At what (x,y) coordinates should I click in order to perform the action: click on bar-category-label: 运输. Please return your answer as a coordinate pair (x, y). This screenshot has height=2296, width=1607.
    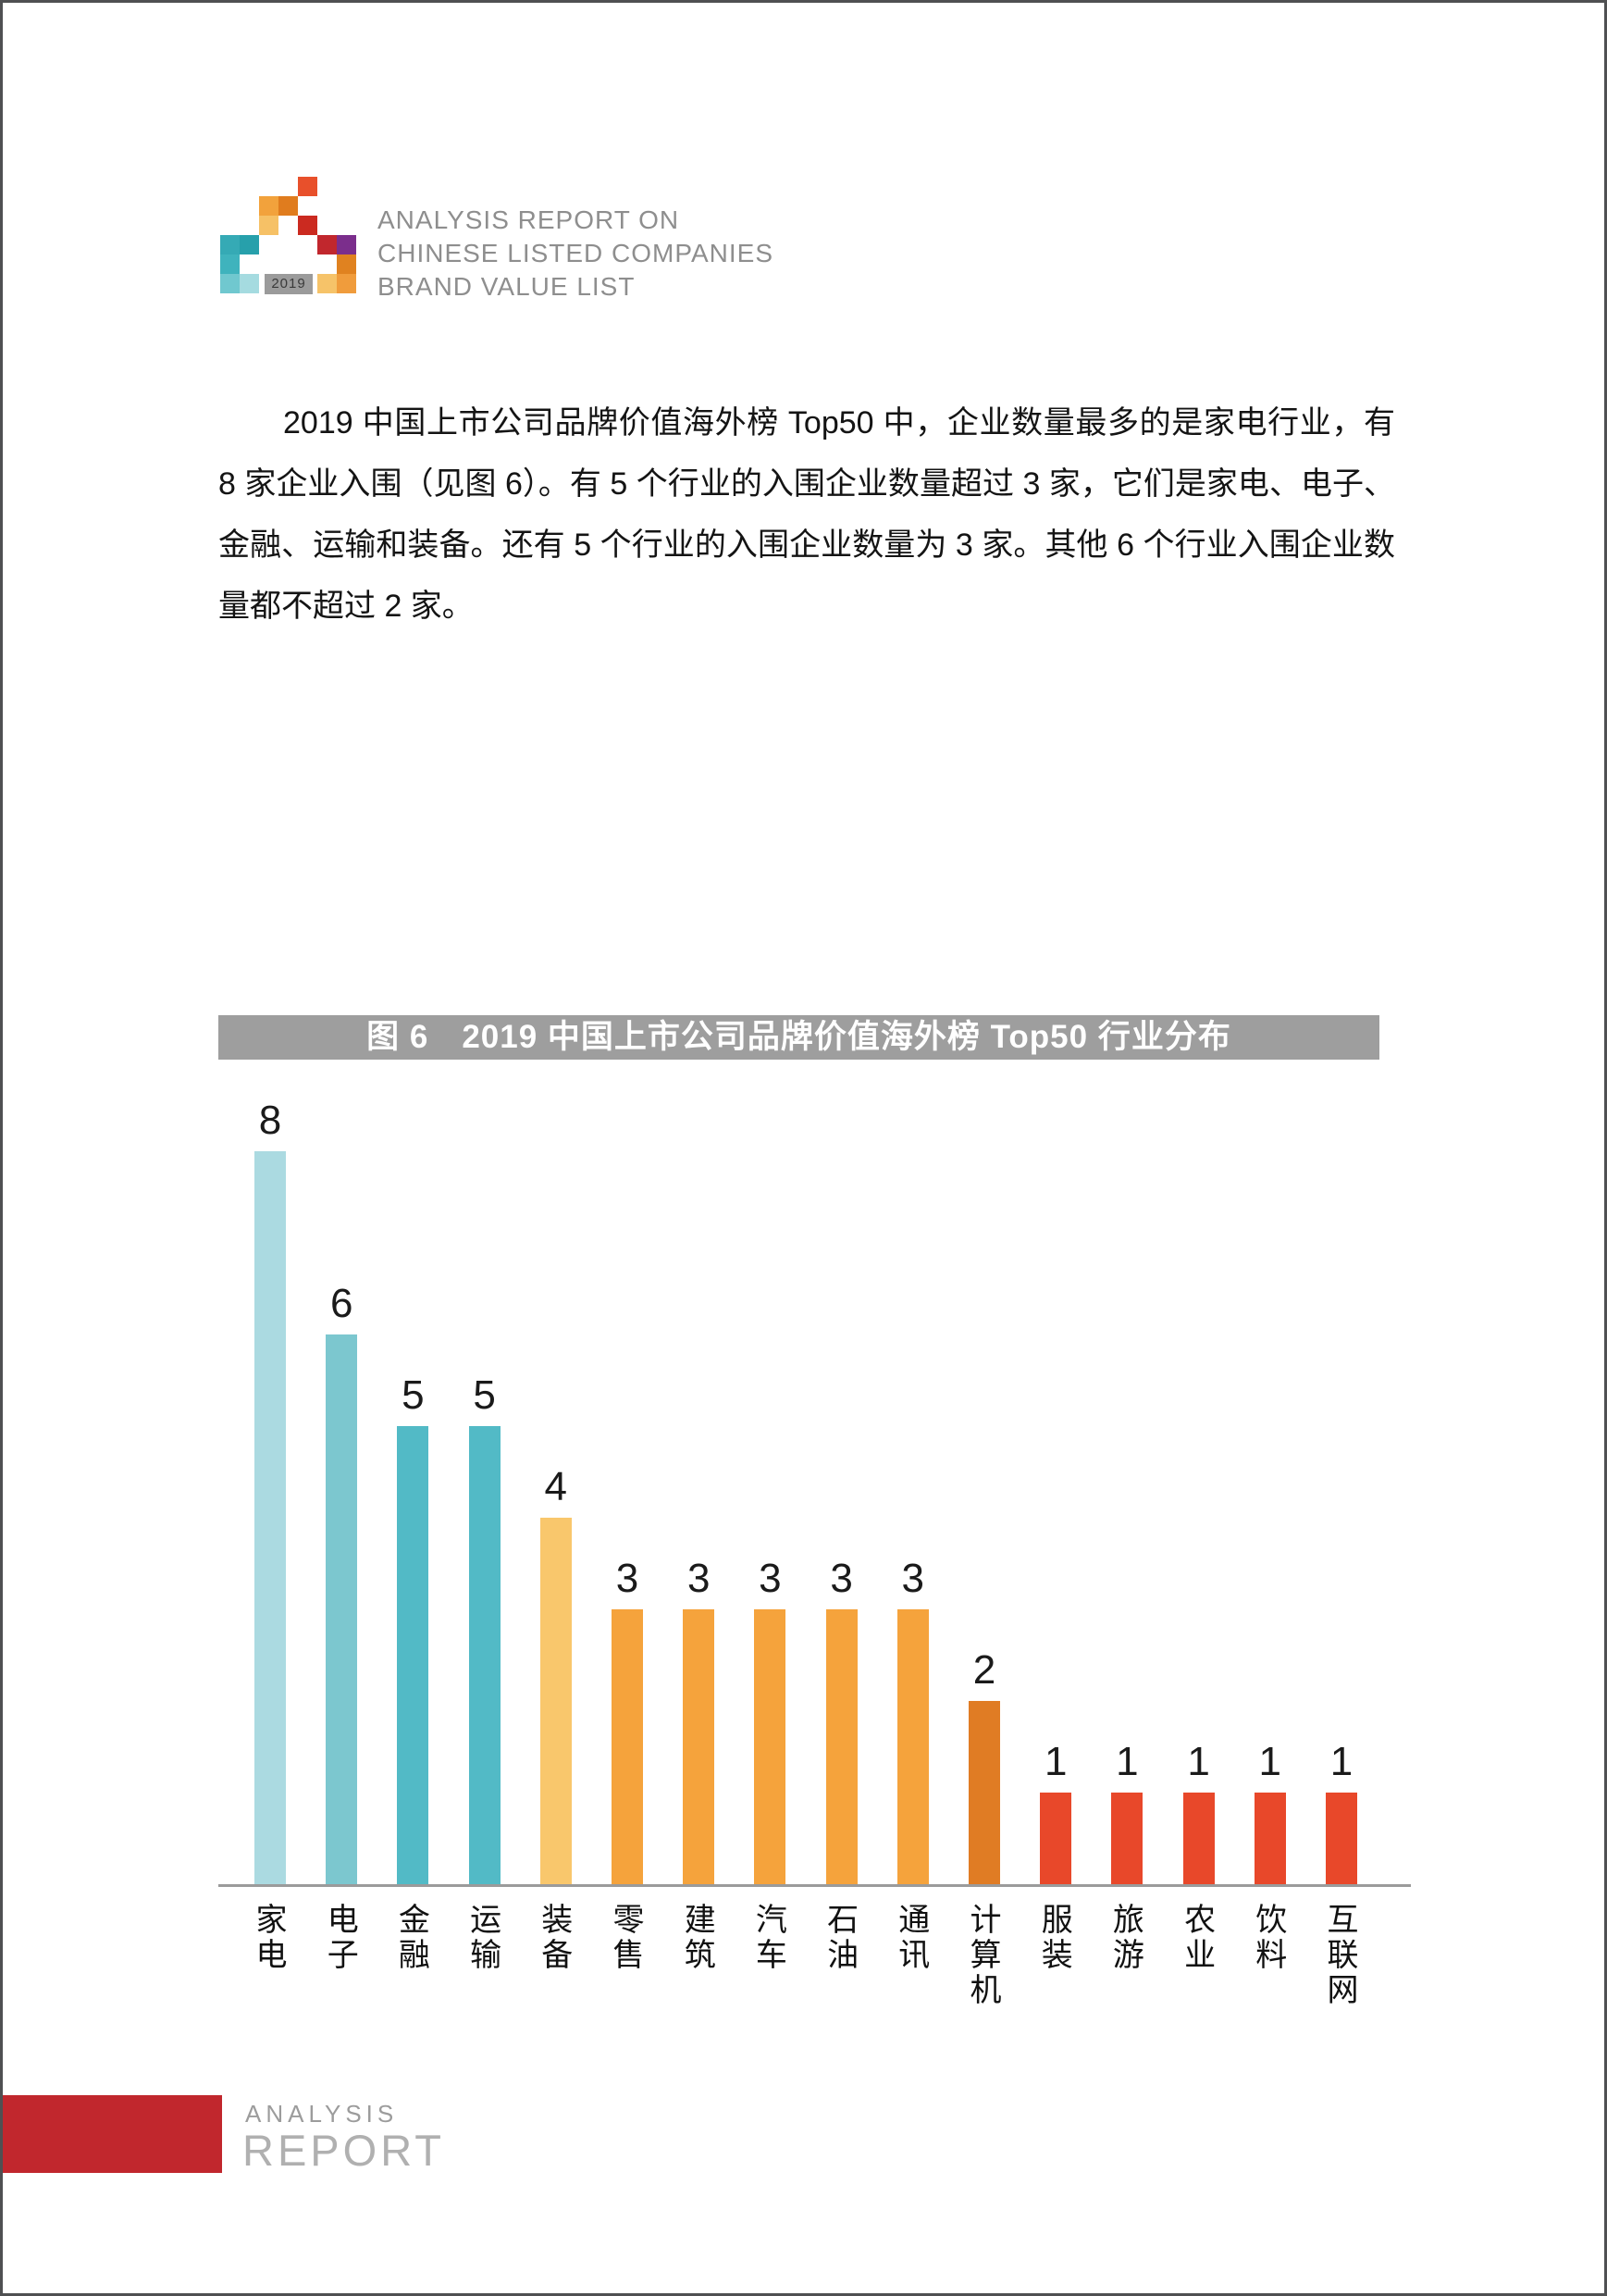
    Looking at the image, I should click on (482, 1938).